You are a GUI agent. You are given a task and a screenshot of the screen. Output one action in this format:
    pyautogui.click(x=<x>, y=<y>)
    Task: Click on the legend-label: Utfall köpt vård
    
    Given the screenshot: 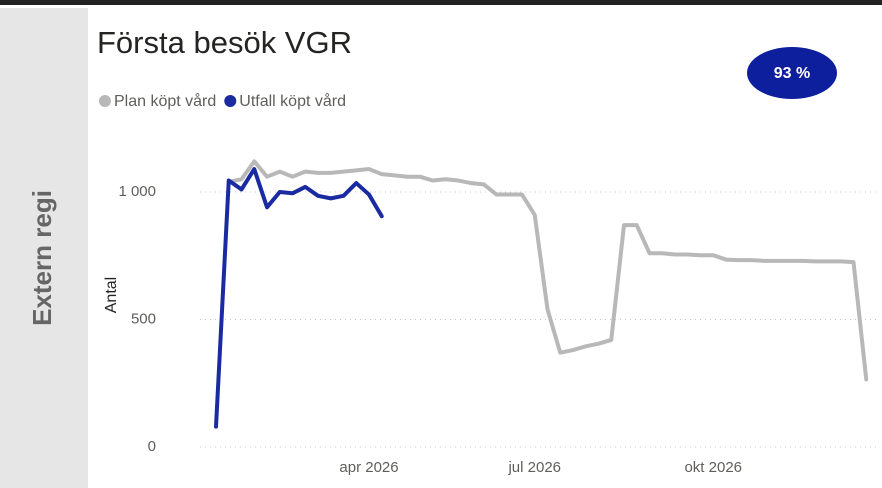 What is the action you would take?
    pyautogui.click(x=292, y=101)
    